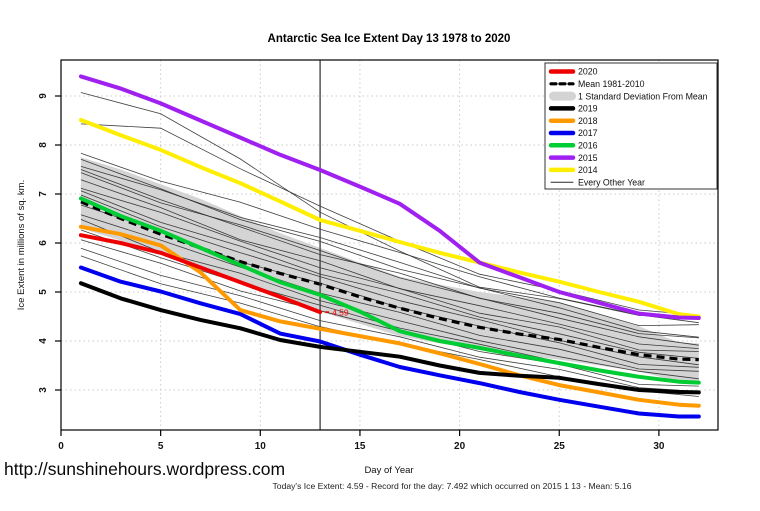  I want to click on legend-item-2018: 2018, so click(573, 121).